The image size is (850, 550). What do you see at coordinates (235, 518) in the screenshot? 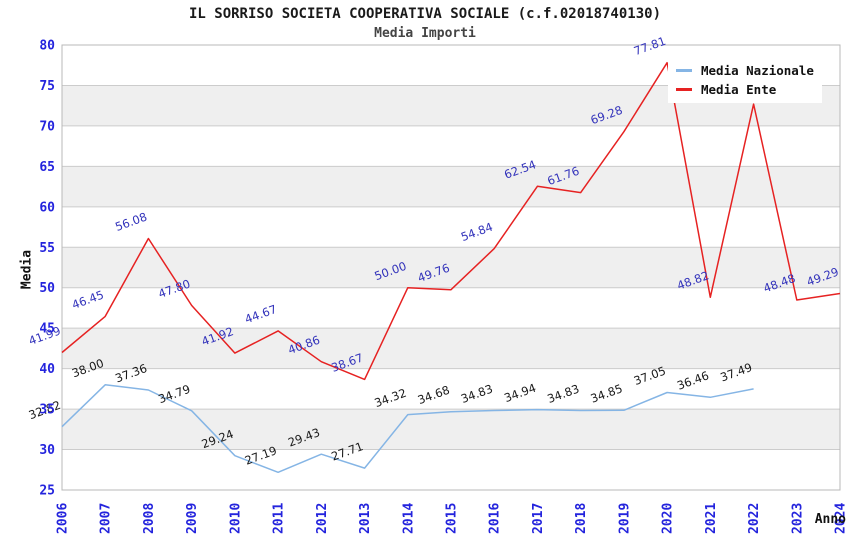
I see `x-tick-label: 2010` at bounding box center [235, 518].